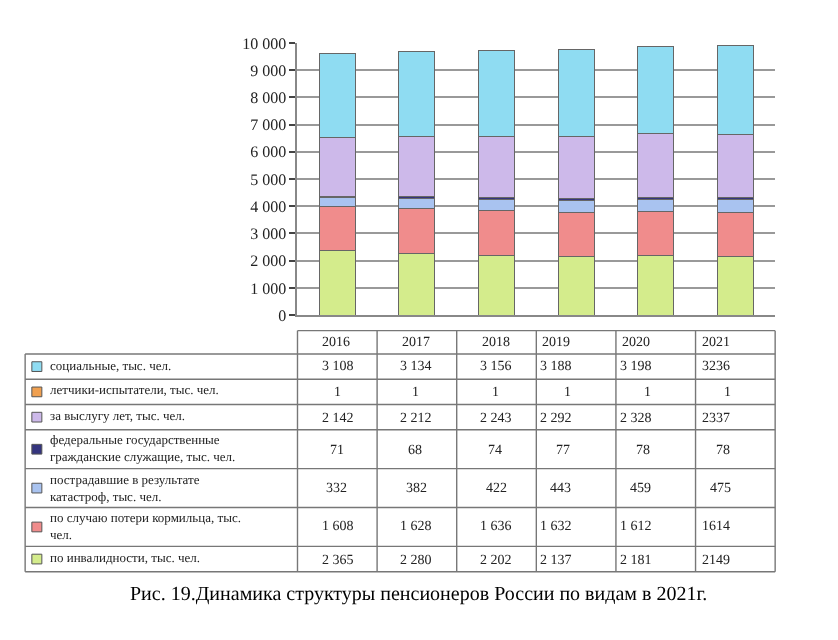 This screenshot has width=838, height=640. Describe the element at coordinates (268, 179) in the screenshot. I see `y-tick-label: 5 000` at that location.